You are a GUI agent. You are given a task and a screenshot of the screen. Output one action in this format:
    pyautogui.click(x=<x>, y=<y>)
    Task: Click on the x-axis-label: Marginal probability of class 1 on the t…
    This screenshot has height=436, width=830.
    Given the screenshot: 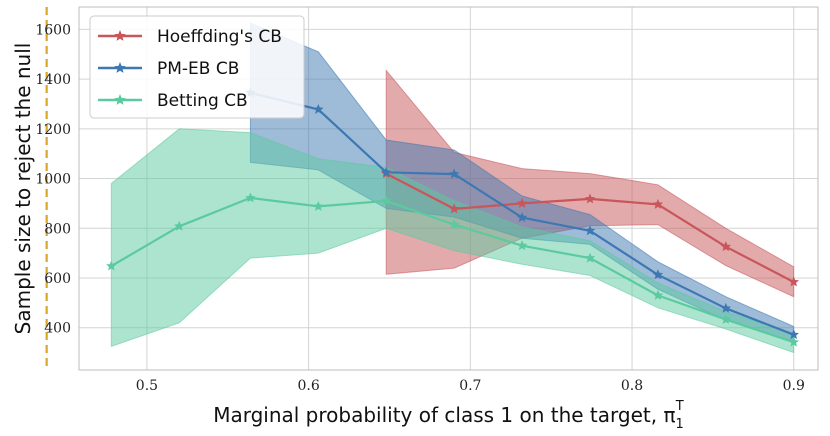 What is the action you would take?
    pyautogui.click(x=448, y=415)
    